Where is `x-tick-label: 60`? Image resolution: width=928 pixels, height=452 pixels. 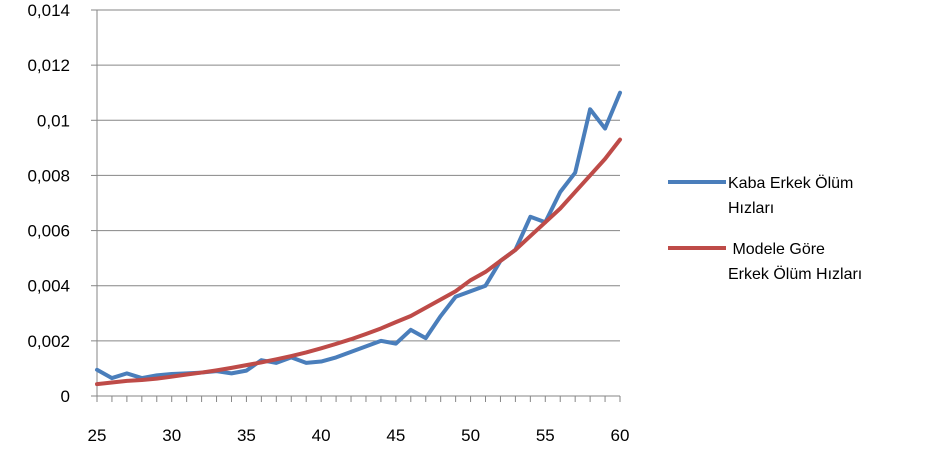
x-tick-label: 60 is located at coordinates (620, 435).